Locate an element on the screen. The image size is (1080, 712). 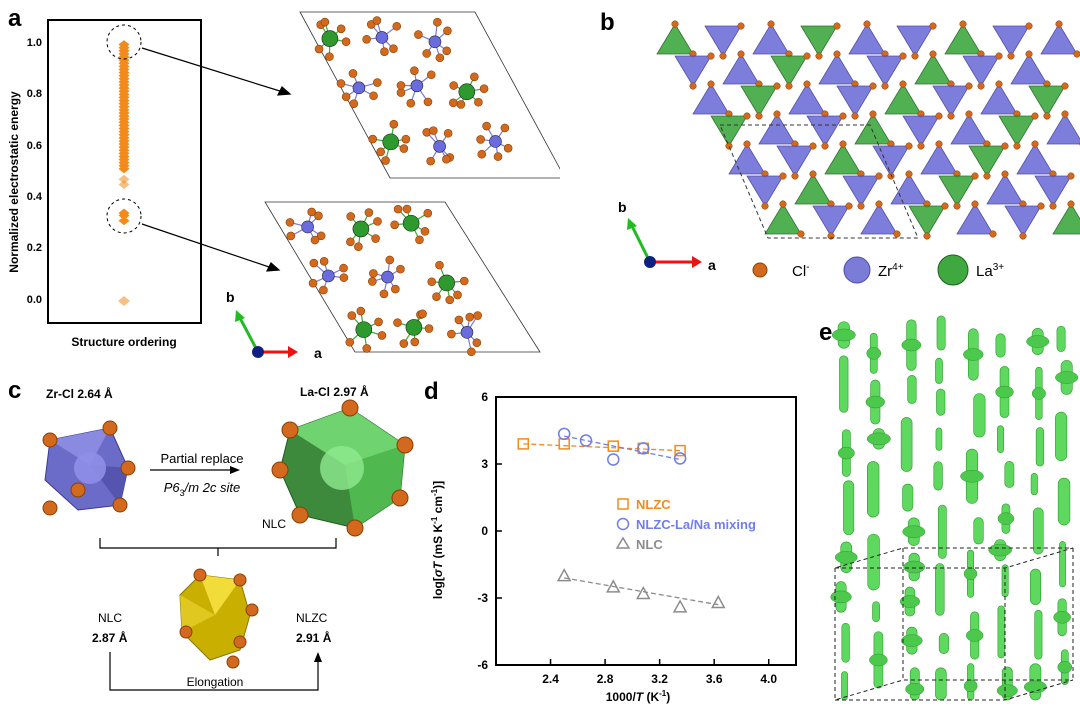
left-name: NLC is located at coordinates (110, 618).